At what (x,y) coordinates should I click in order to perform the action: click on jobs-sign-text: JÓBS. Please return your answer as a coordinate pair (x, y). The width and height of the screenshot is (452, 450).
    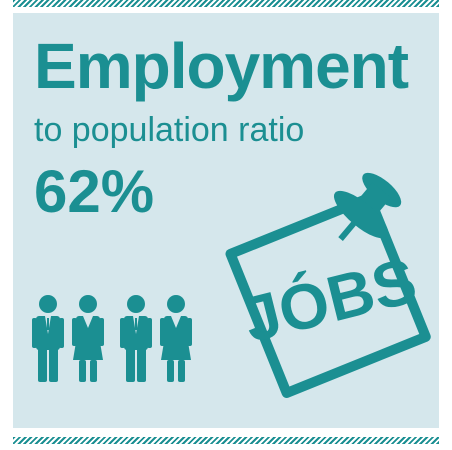
    Looking at the image, I should click on (330, 300).